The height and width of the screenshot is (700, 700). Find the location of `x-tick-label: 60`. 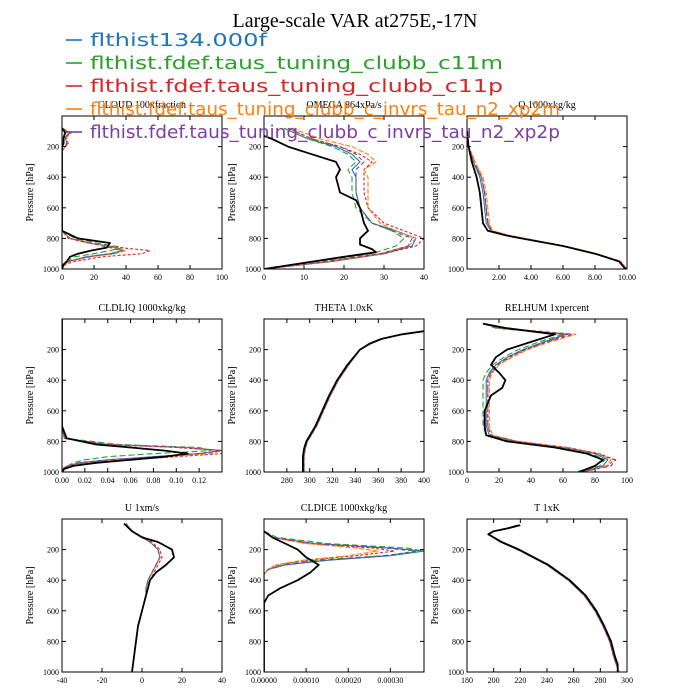

x-tick-label: 60 is located at coordinates (158, 277).